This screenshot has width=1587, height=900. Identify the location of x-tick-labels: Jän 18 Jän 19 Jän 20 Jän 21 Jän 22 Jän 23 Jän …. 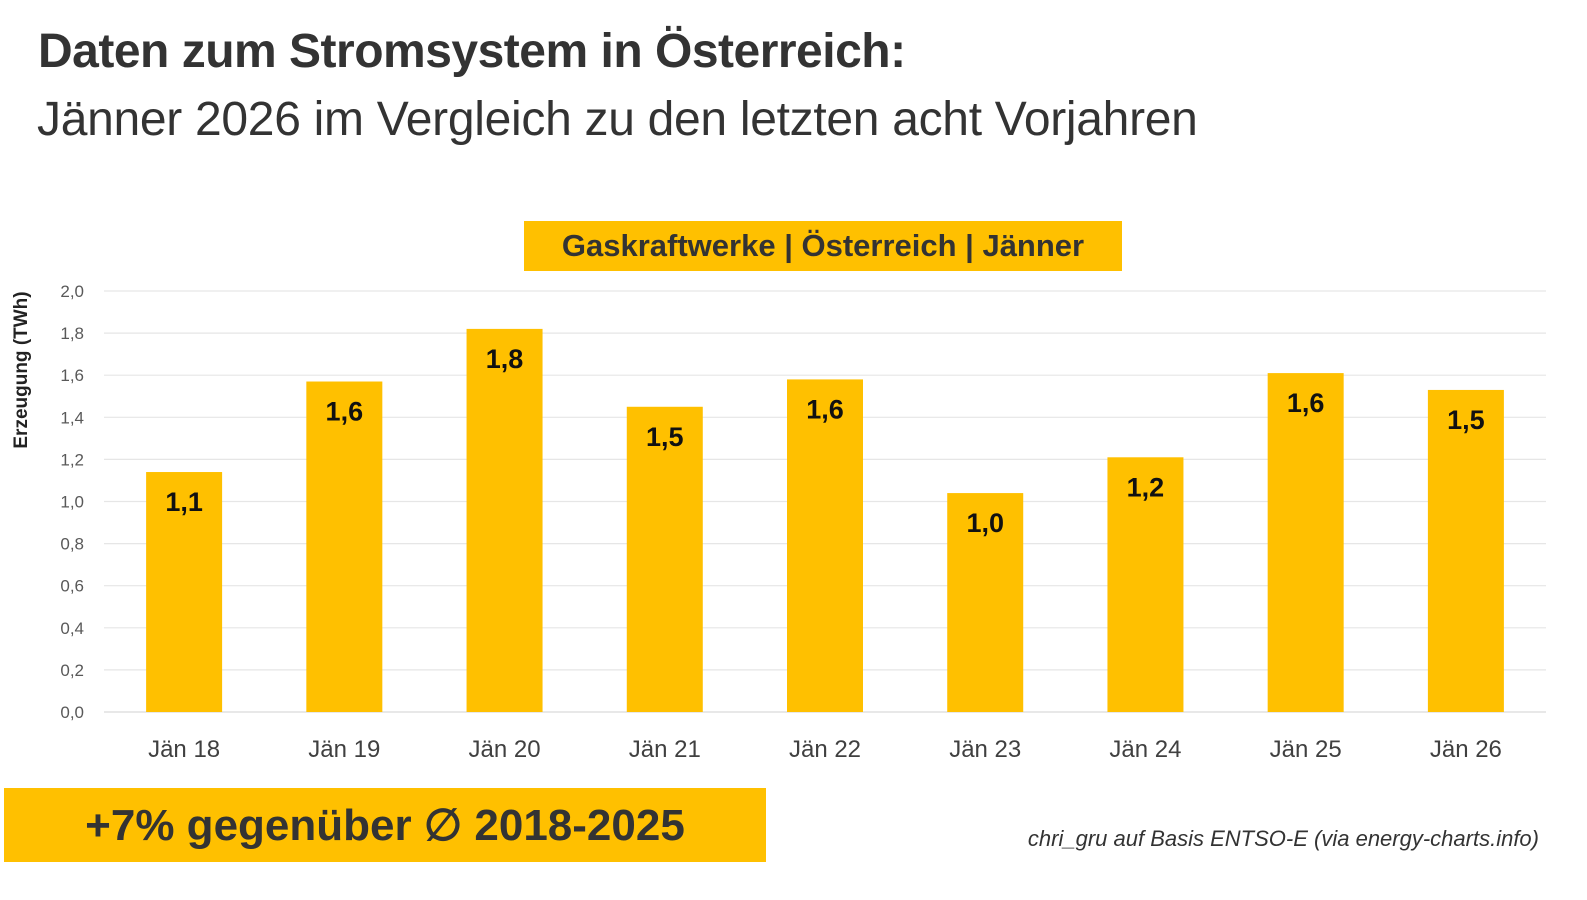
(825, 749).